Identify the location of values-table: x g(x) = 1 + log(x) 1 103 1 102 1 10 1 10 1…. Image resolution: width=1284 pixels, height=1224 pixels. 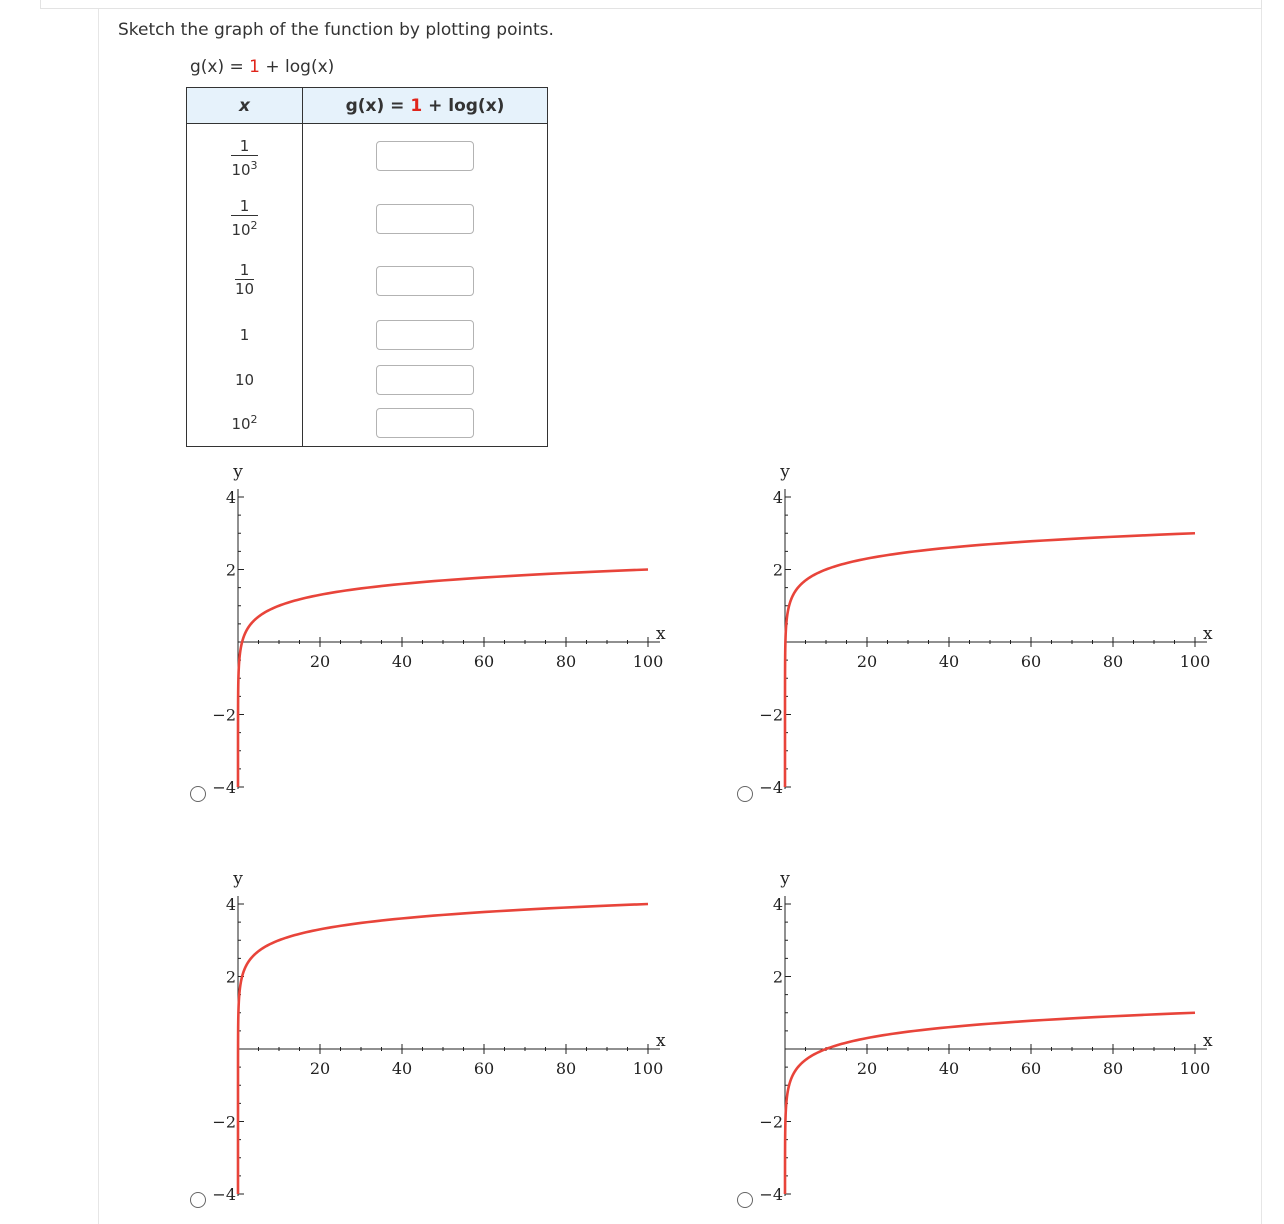
(367, 267).